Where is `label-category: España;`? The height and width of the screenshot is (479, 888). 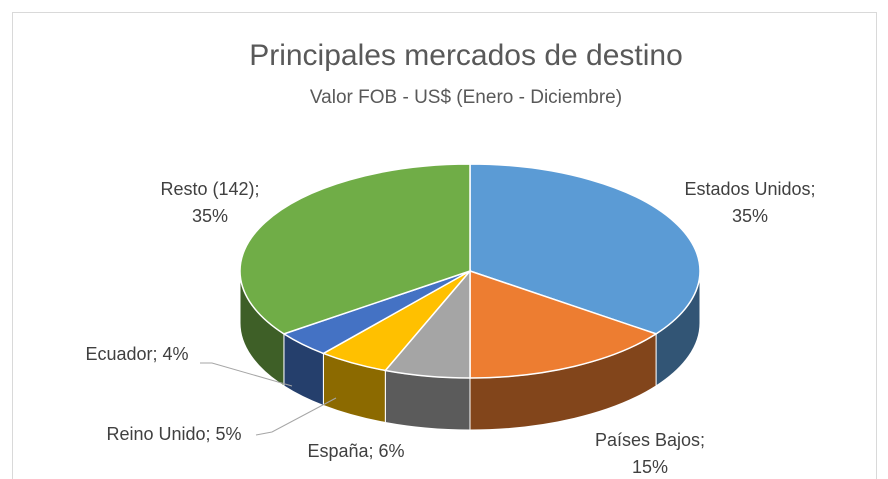
label-category: España; is located at coordinates (340, 451).